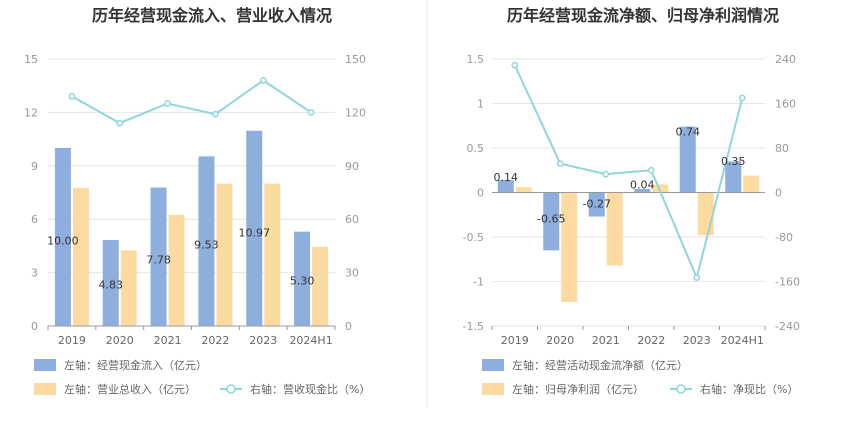 This screenshot has height=441, width=850. What do you see at coordinates (578, 389) in the screenshot?
I see `legend-label: 左轴：归母净利润（亿元）` at bounding box center [578, 389].